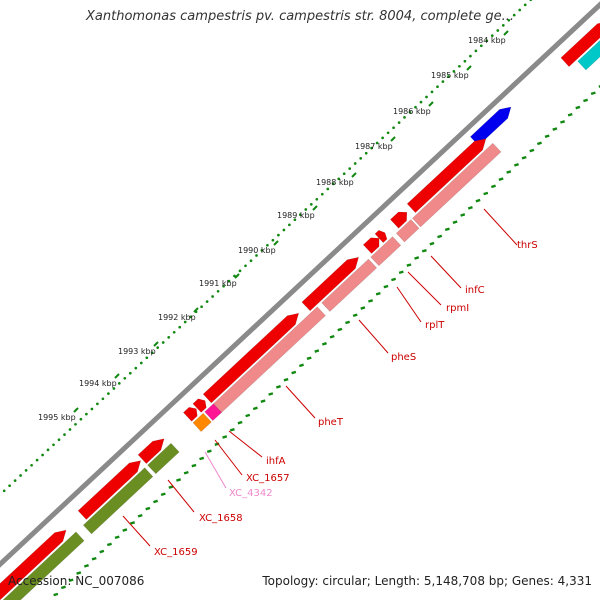 This screenshot has height=604, width=600. I want to click on label-text-rplT: rplT, so click(435, 325).